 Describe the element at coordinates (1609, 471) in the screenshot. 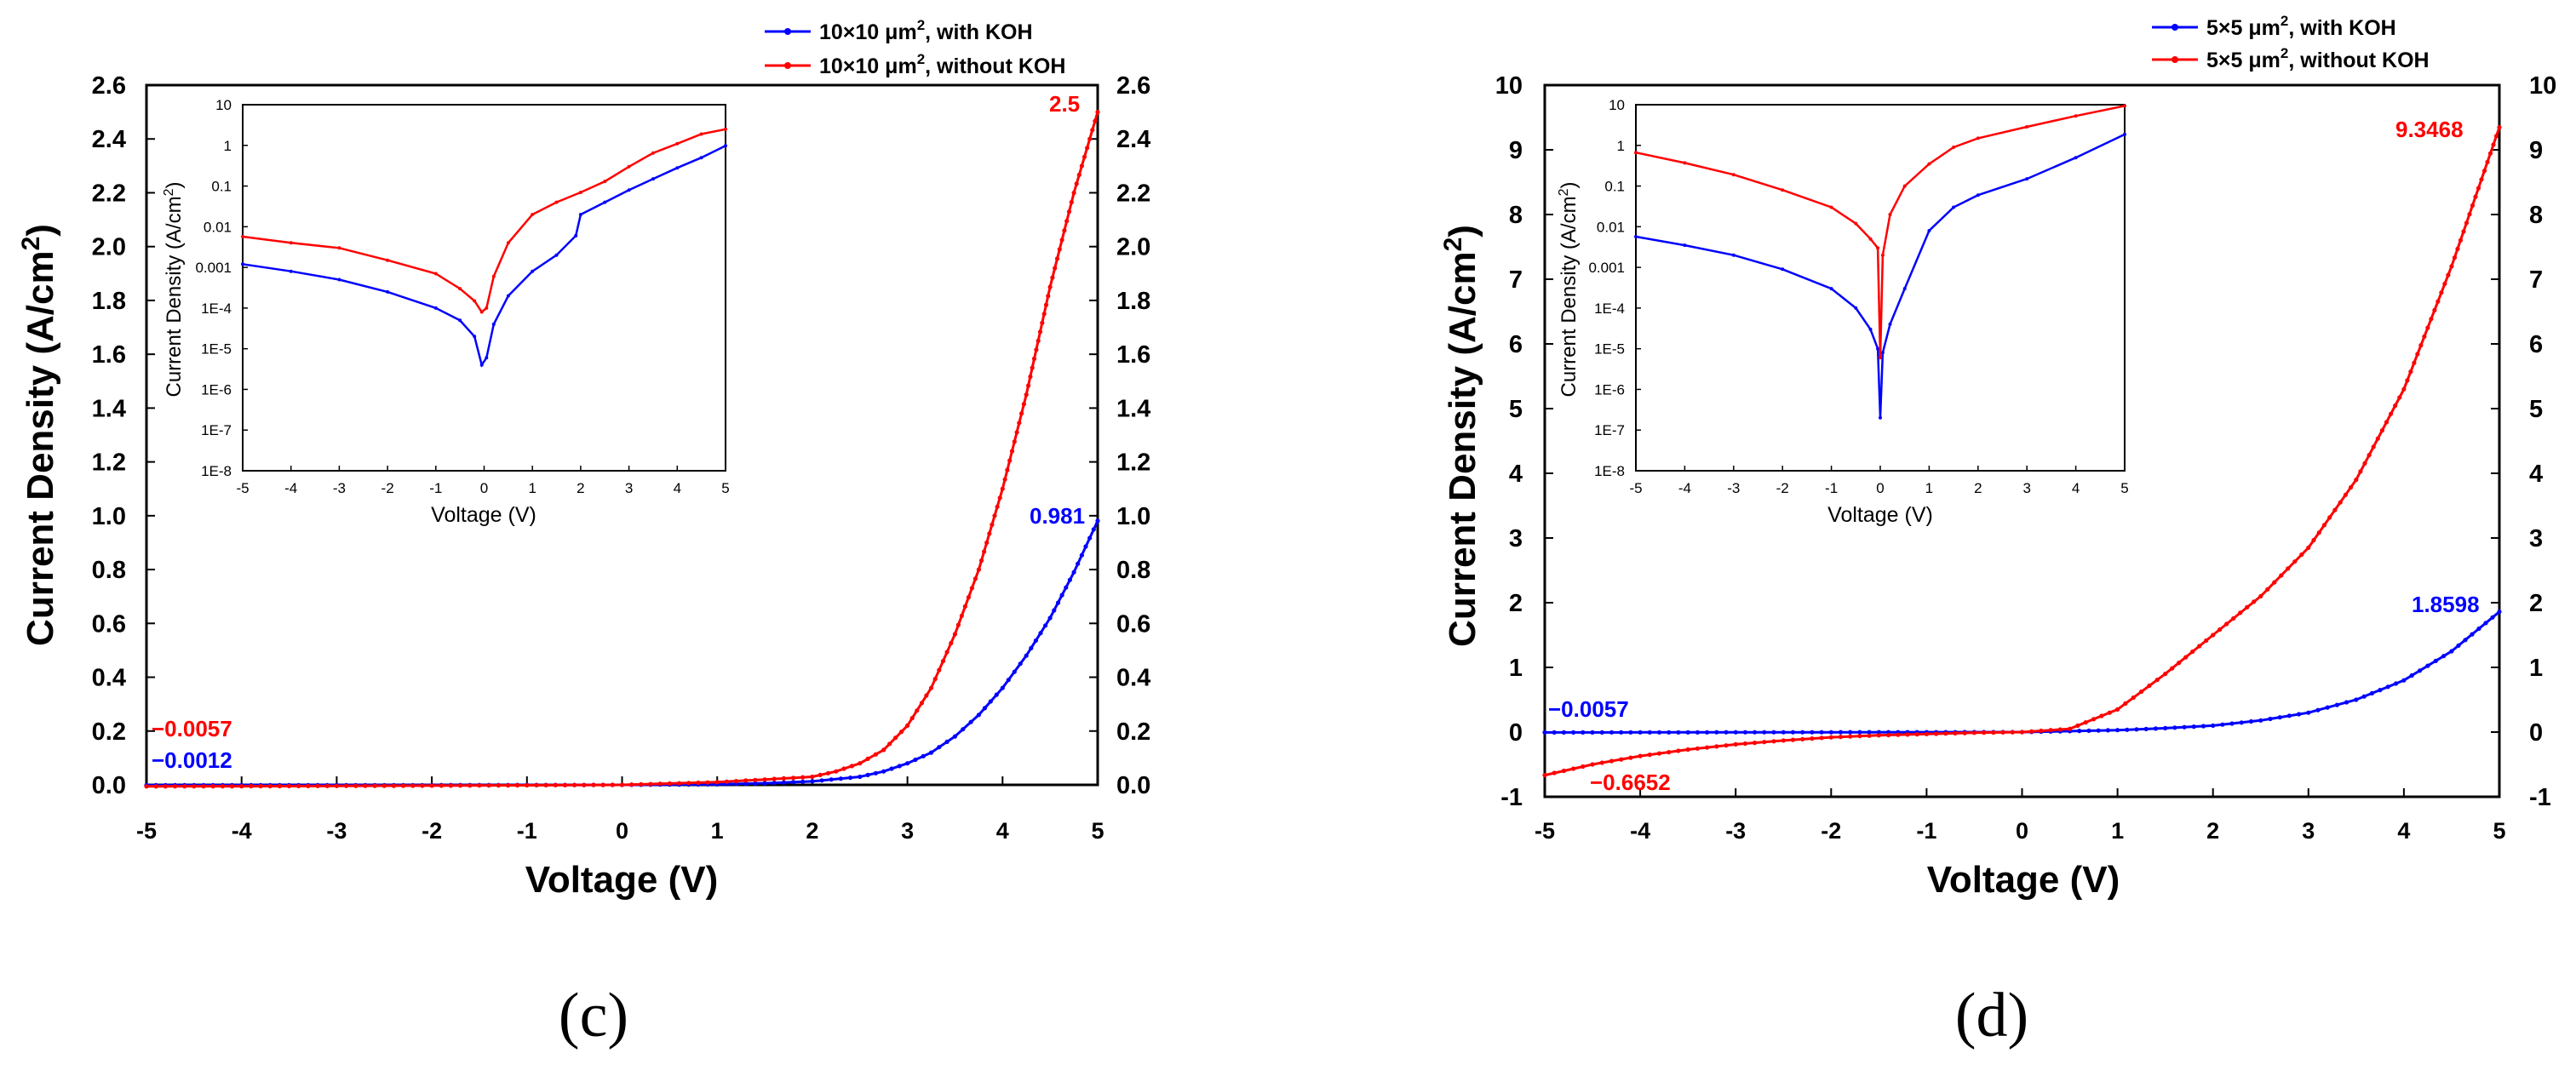

I see `inset-y-tick-label: 1E-8` at that location.